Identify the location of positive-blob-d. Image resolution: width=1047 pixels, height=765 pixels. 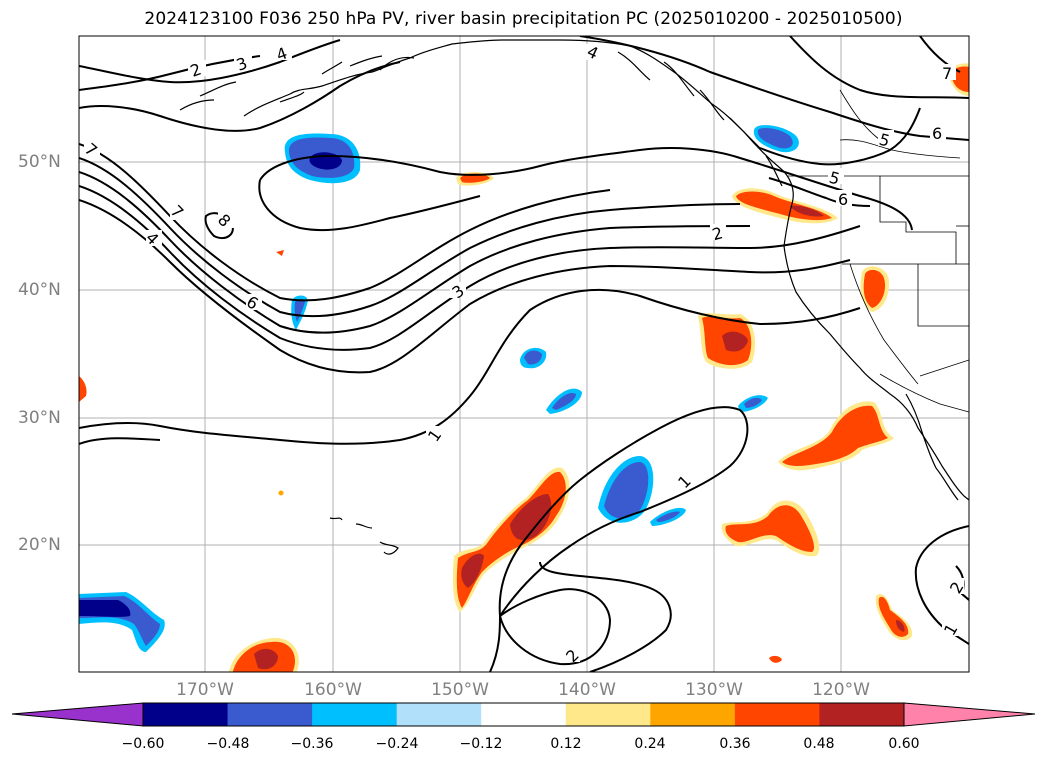
(727, 341).